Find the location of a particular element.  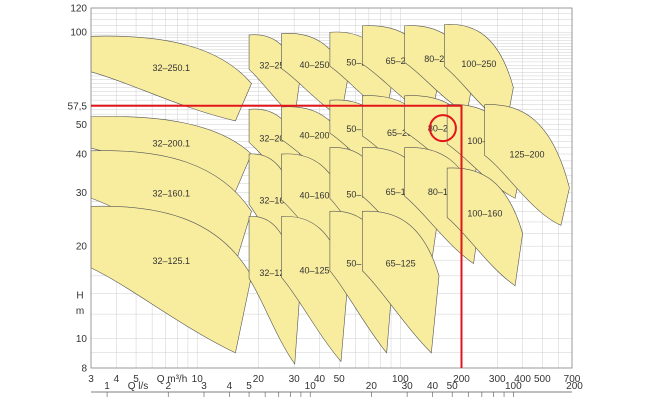

x2-tick-label: 1 is located at coordinates (107, 386).